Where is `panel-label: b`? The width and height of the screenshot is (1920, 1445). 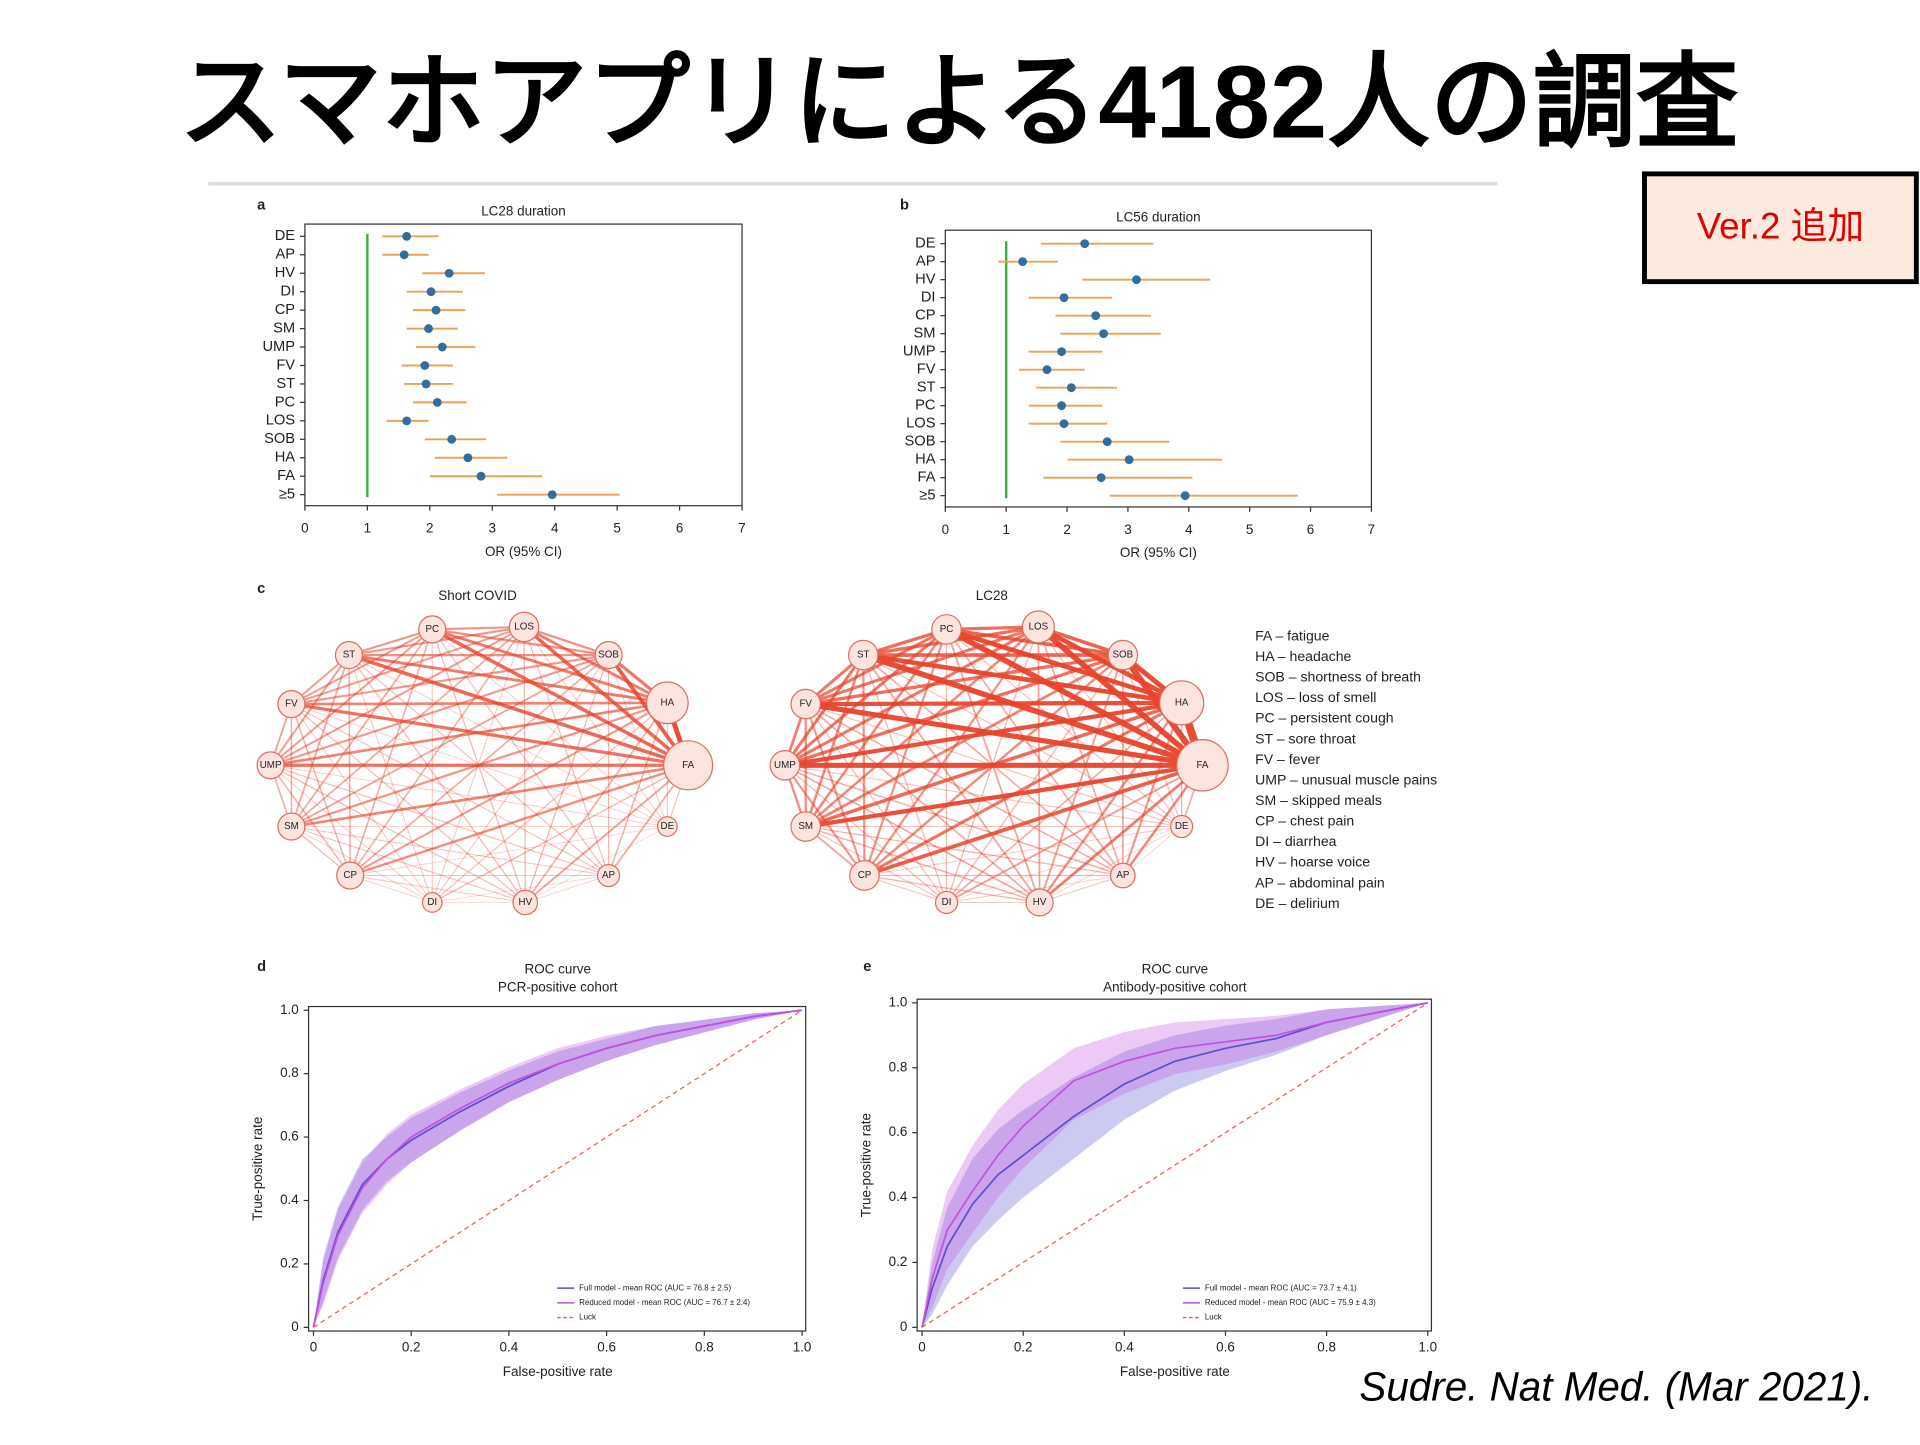
panel-label: b is located at coordinates (904, 206).